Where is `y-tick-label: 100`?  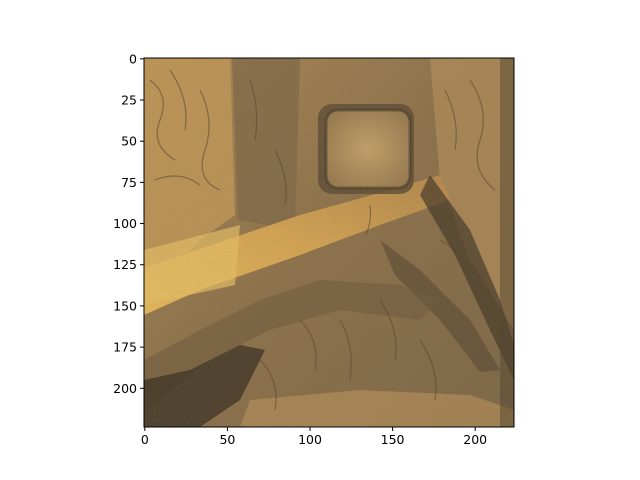 y-tick-label: 100 is located at coordinates (125, 223).